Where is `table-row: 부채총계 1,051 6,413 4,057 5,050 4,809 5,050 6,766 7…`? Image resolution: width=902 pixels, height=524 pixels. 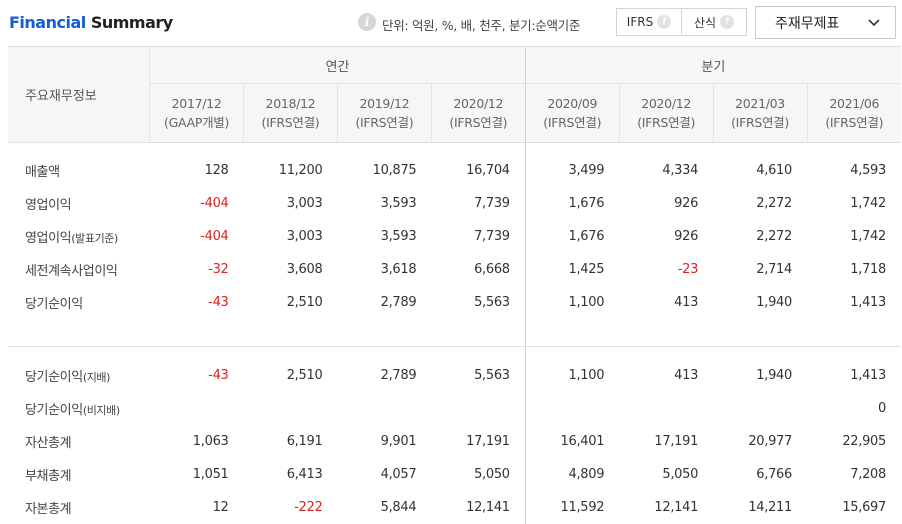
table-row: 부채총계 1,051 6,413 4,057 5,050 4,809 5,050 6,766 7… is located at coordinates (454, 474).